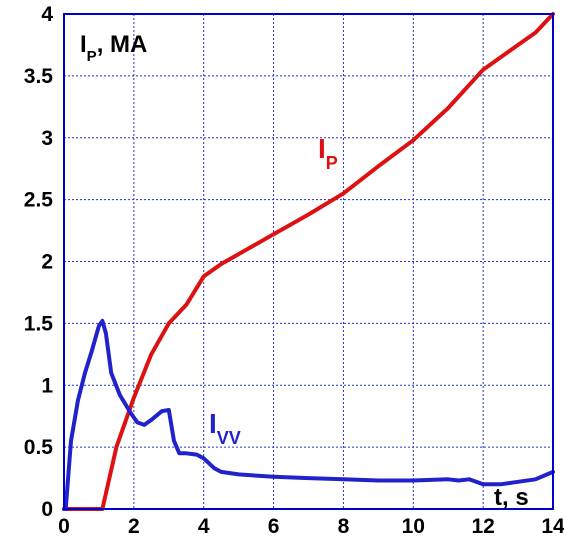 The height and width of the screenshot is (540, 564). I want to click on series-label-ivv: IVV, so click(225, 428).